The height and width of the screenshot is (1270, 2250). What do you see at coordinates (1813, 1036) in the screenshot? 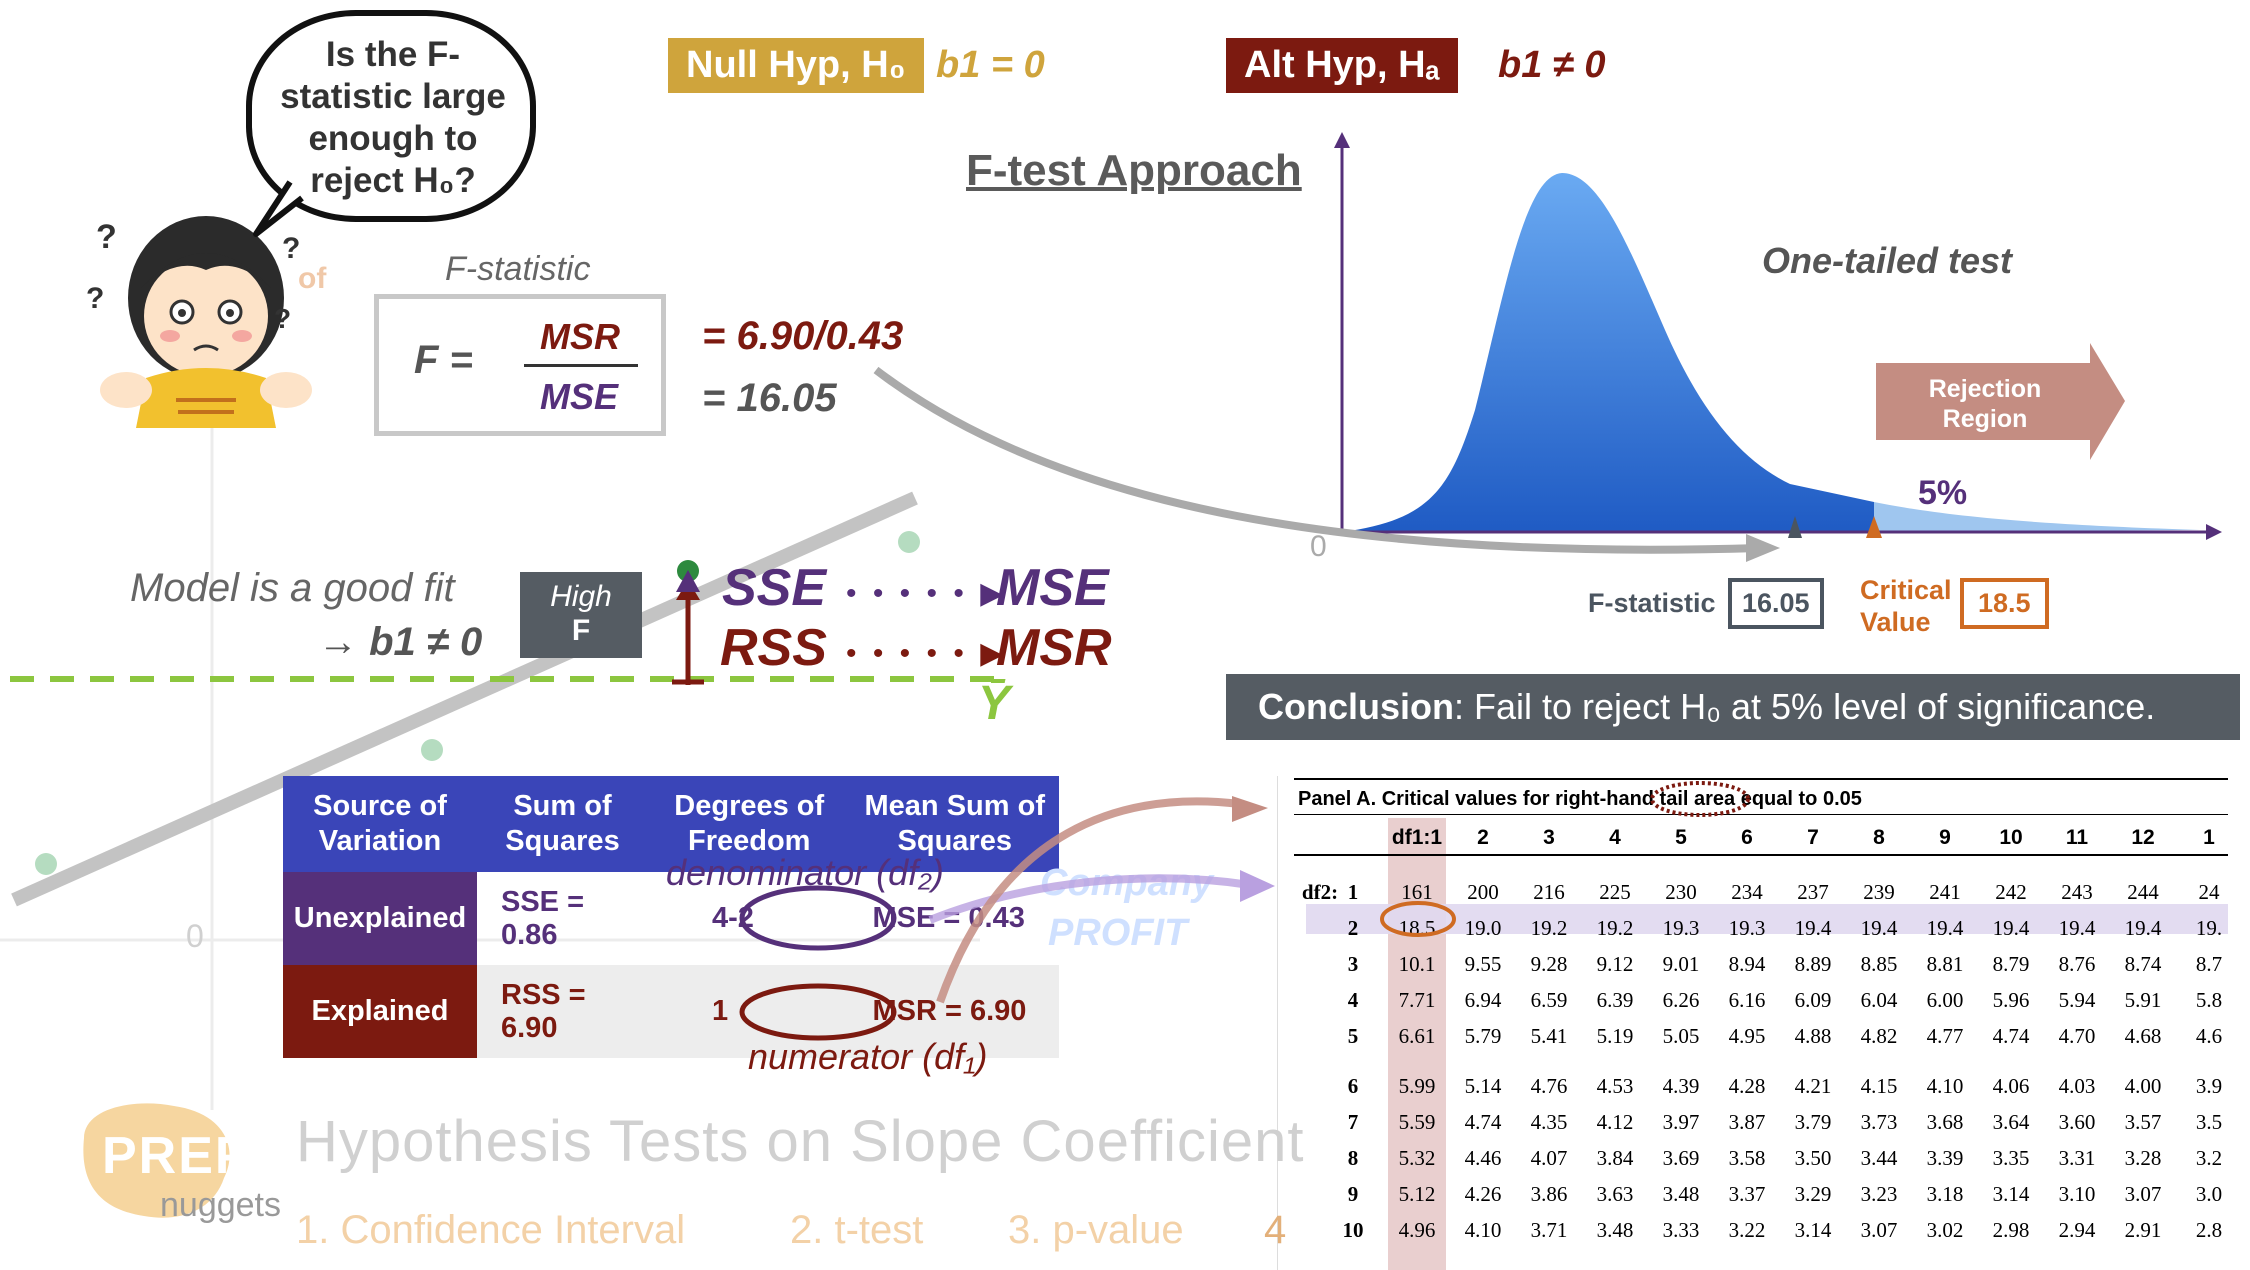
I see `table-cell: 4.88` at bounding box center [1813, 1036].